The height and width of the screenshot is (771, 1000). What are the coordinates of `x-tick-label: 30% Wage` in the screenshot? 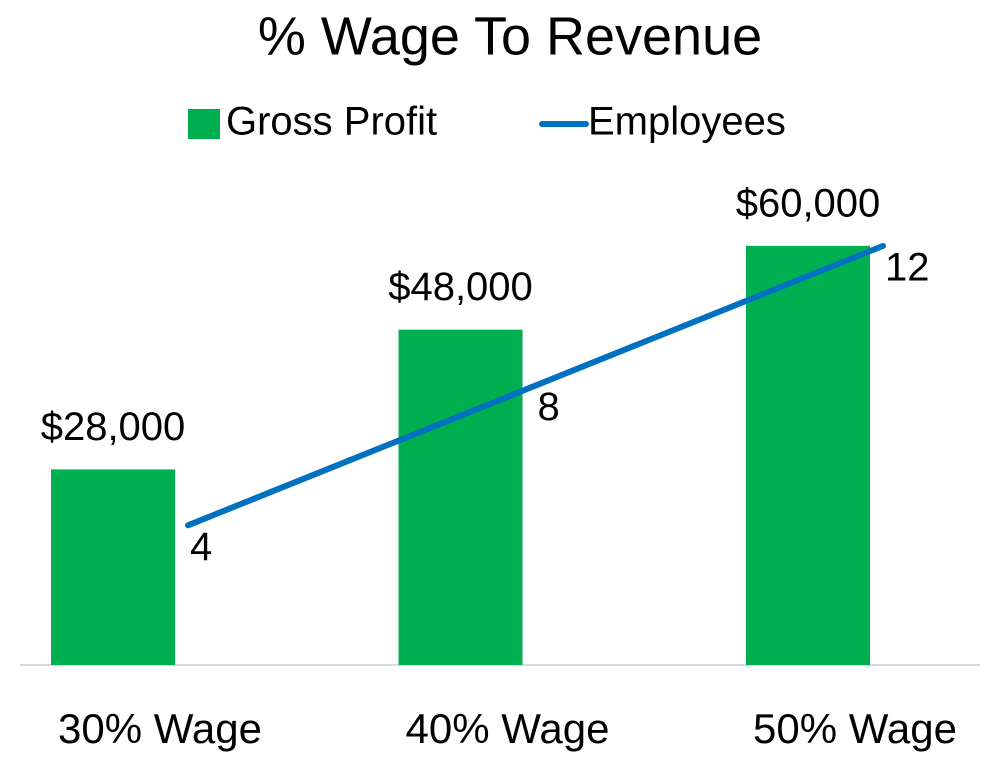 It's located at (160, 728).